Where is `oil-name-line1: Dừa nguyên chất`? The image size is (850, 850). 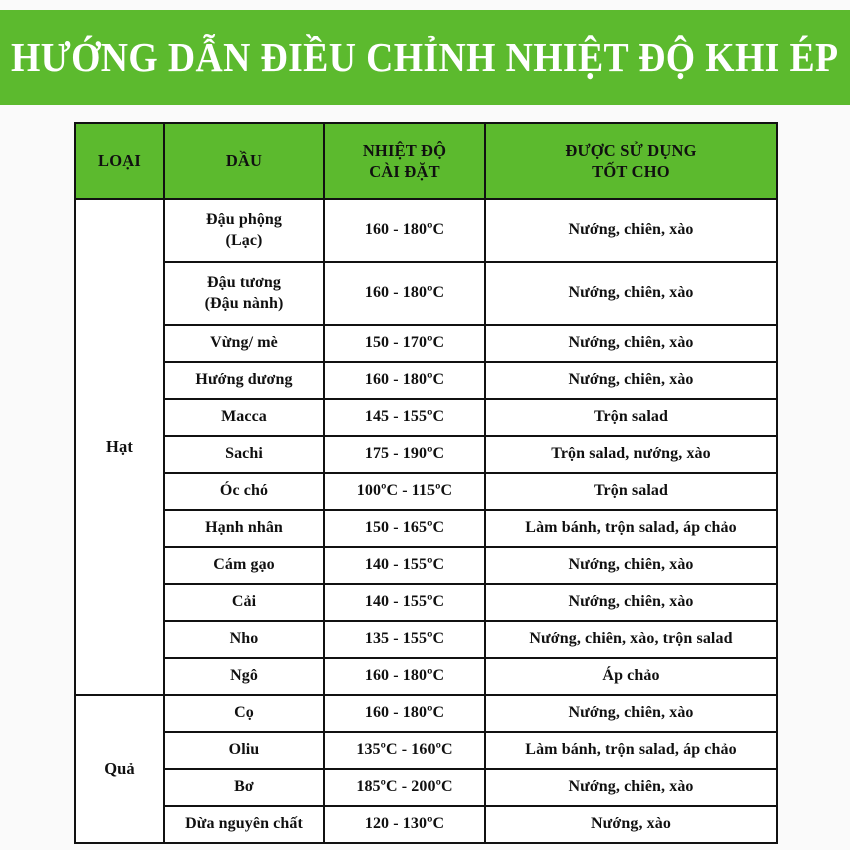 oil-name-line1: Dừa nguyên chất is located at coordinates (244, 824).